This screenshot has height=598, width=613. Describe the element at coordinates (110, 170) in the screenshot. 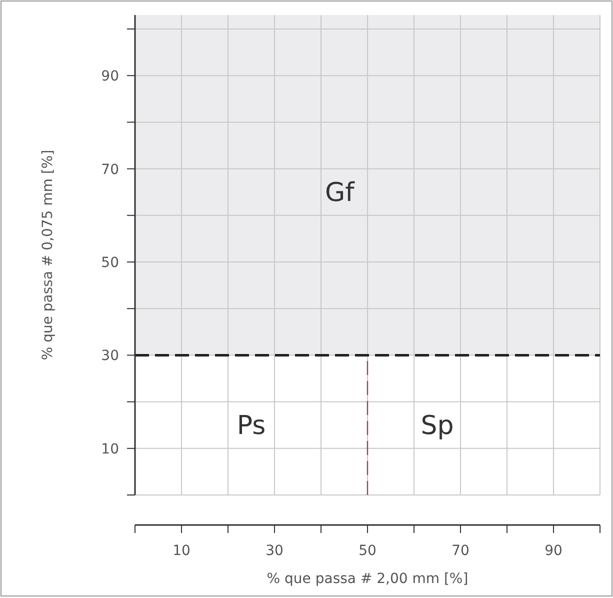

I see `y-tick-label: 70` at that location.